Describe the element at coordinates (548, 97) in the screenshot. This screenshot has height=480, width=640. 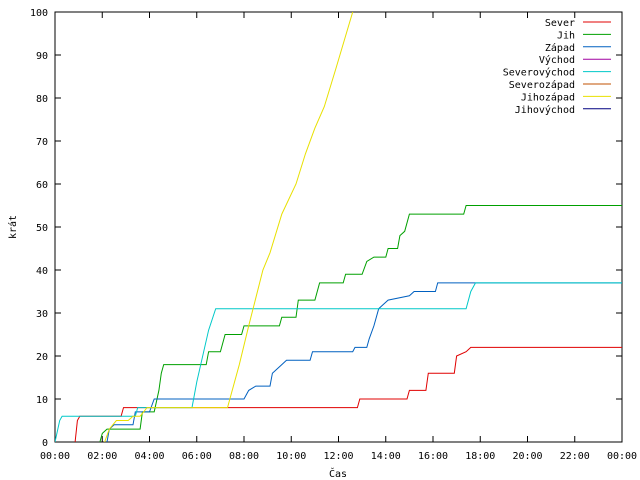
I see `legend-label-jihozapad: Jihozápad` at that location.